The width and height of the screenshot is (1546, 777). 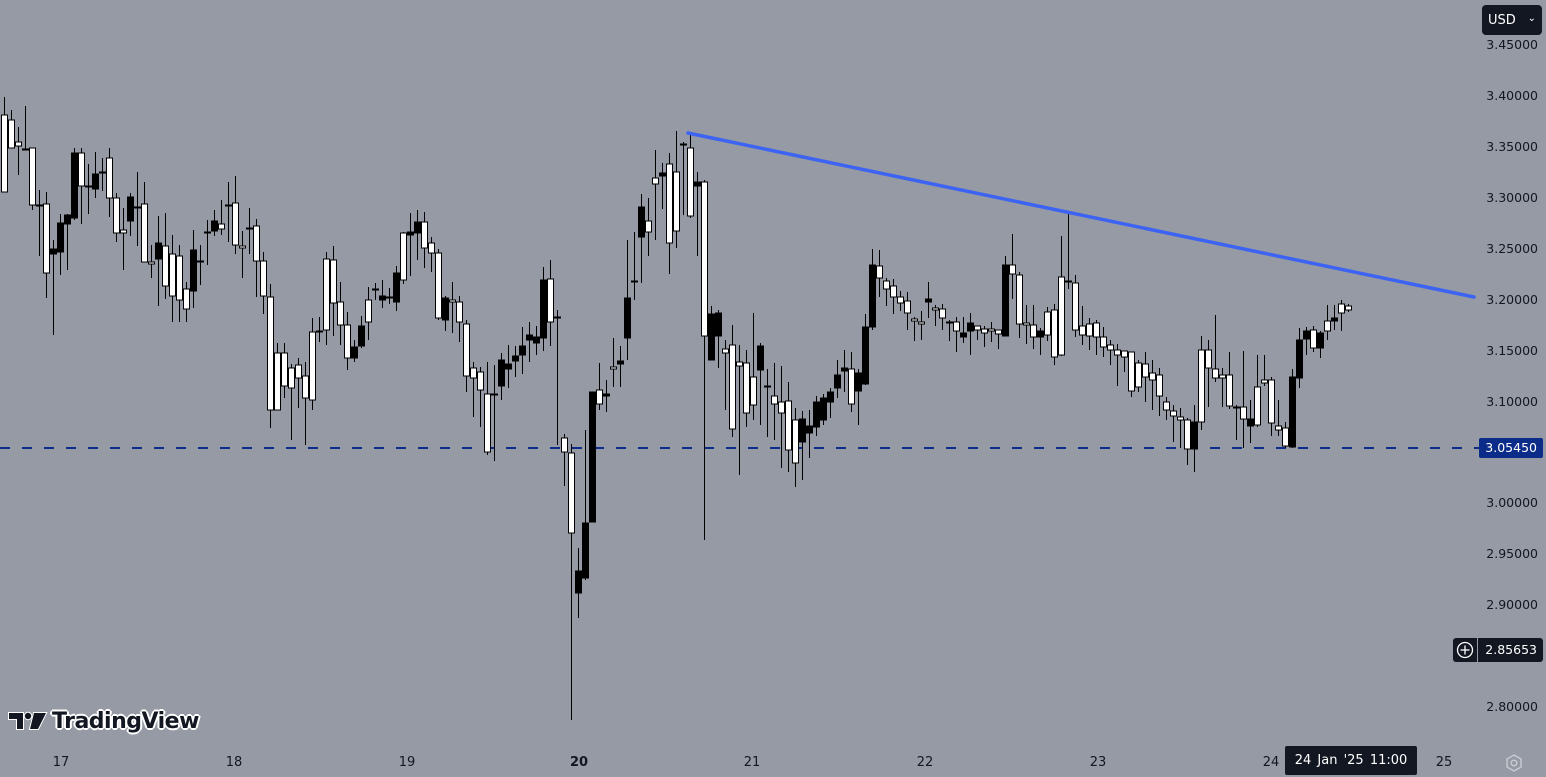 What do you see at coordinates (1512, 604) in the screenshot?
I see `price-axis-label: 2.90000` at bounding box center [1512, 604].